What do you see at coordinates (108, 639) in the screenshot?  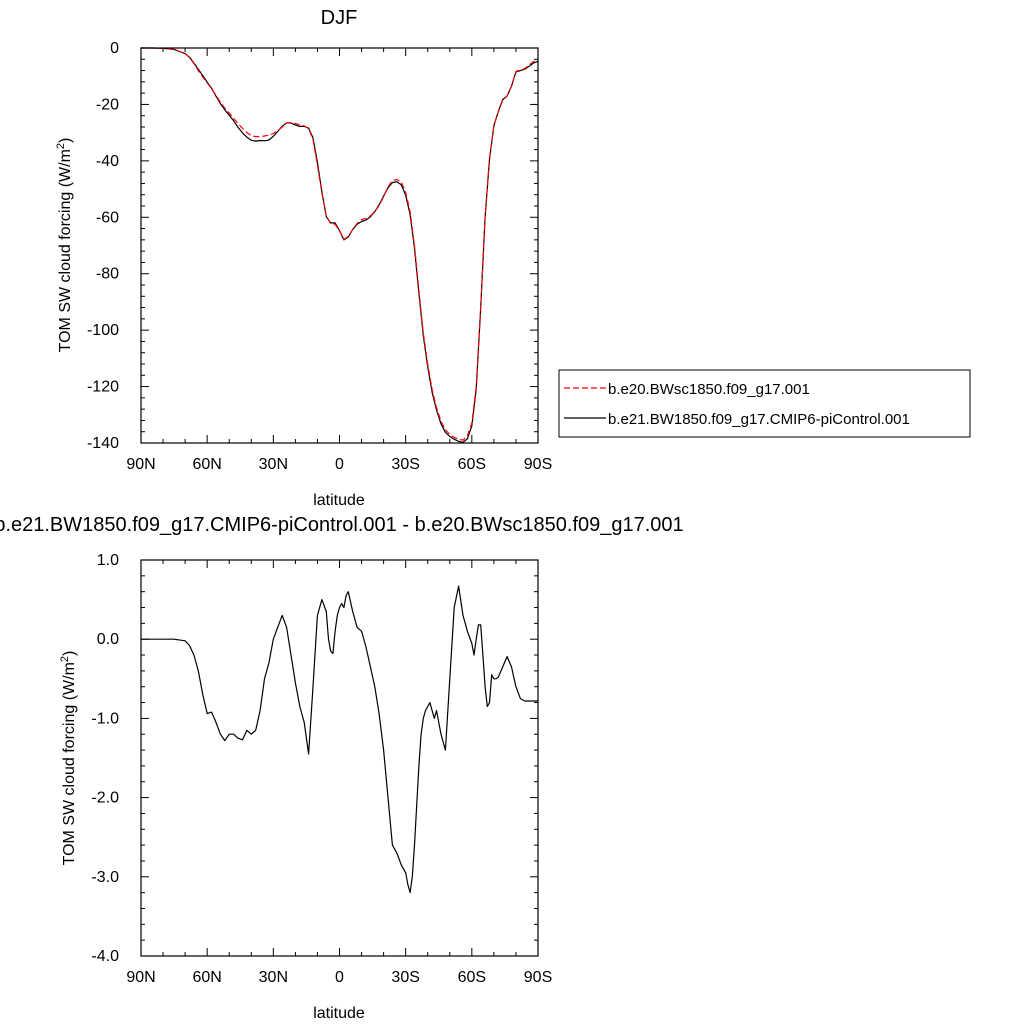 I see `y-tick-label: 0.0` at bounding box center [108, 639].